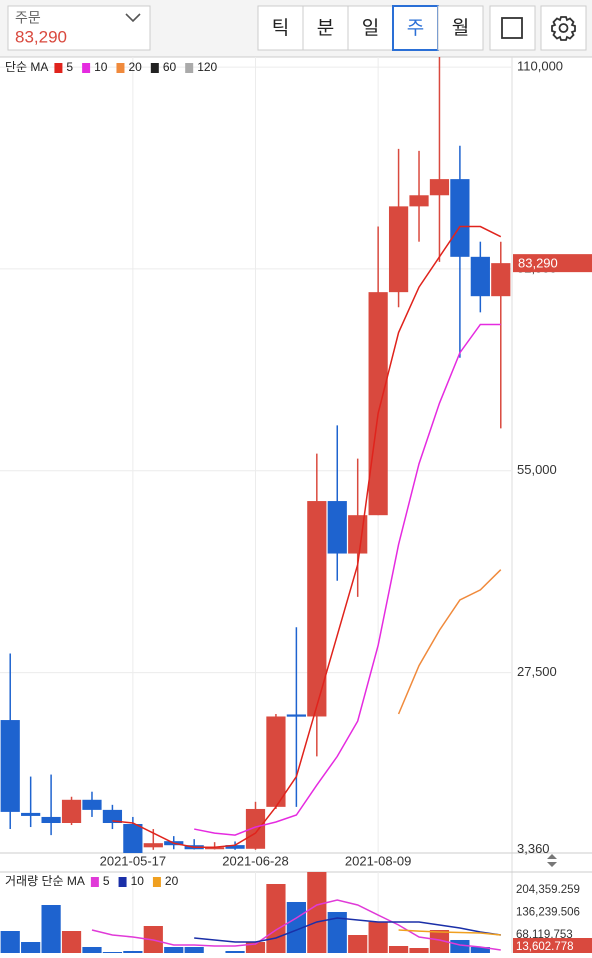 This screenshot has width=592, height=958. Describe the element at coordinates (255, 860) in the screenshot. I see `x-tick-label: 2021-06-28` at that location.